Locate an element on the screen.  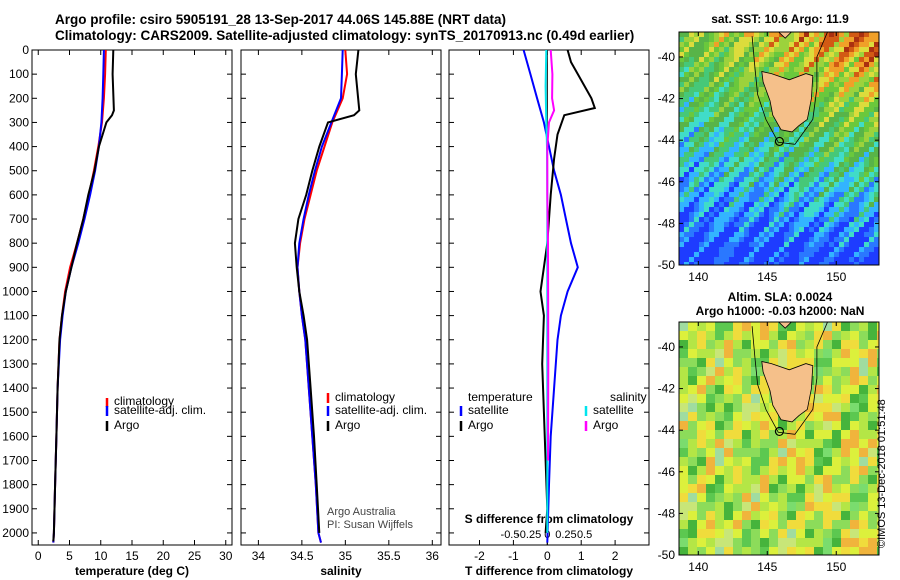
depth-tick-label: 1600 is located at coordinates (15, 436).